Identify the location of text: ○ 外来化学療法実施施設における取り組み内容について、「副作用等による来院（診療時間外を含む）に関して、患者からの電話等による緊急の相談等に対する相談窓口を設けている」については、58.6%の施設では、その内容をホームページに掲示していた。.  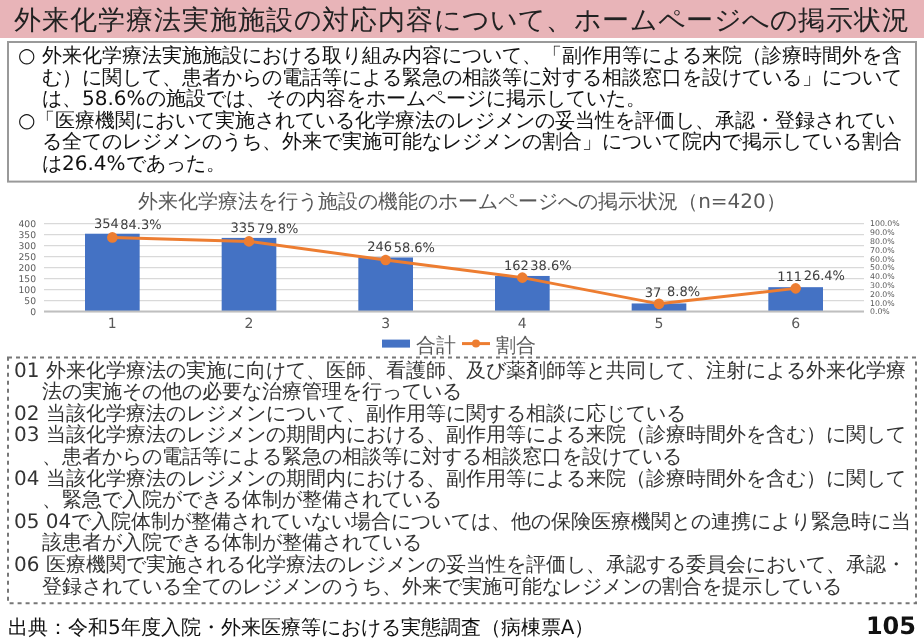
(460, 78).